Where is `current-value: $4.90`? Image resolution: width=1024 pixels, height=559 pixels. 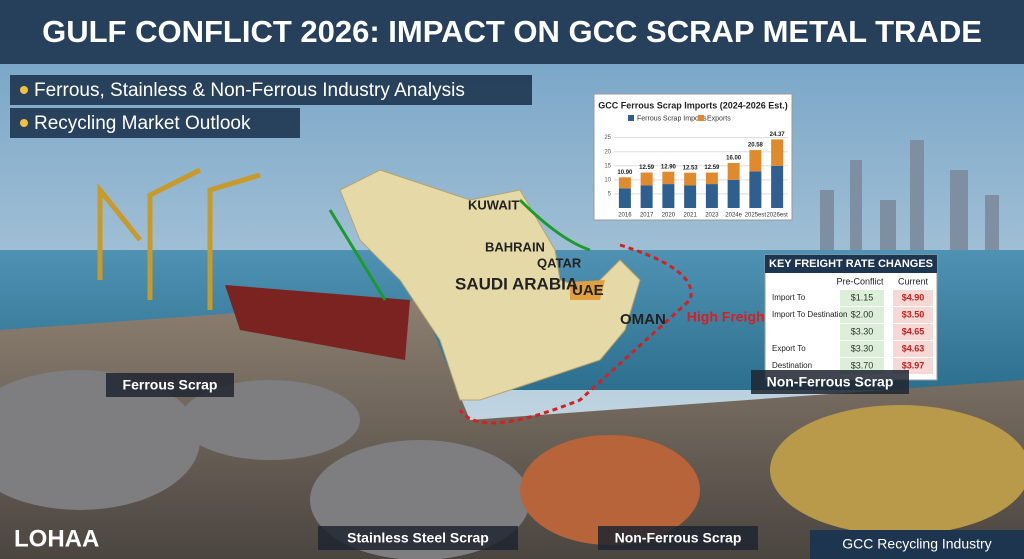 current-value: $4.90 is located at coordinates (913, 297).